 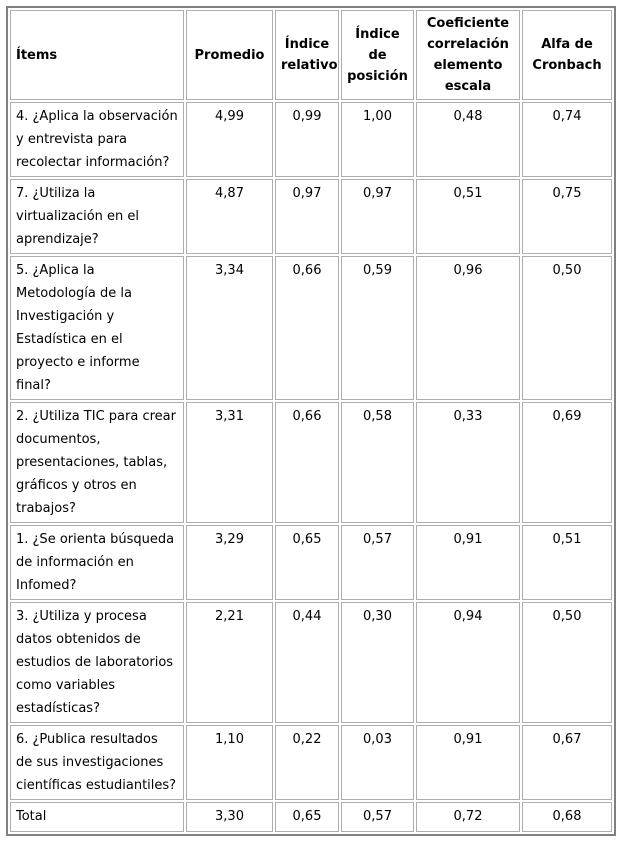 What do you see at coordinates (377, 328) in the screenshot?
I see `cell-value: 0,59` at bounding box center [377, 328].